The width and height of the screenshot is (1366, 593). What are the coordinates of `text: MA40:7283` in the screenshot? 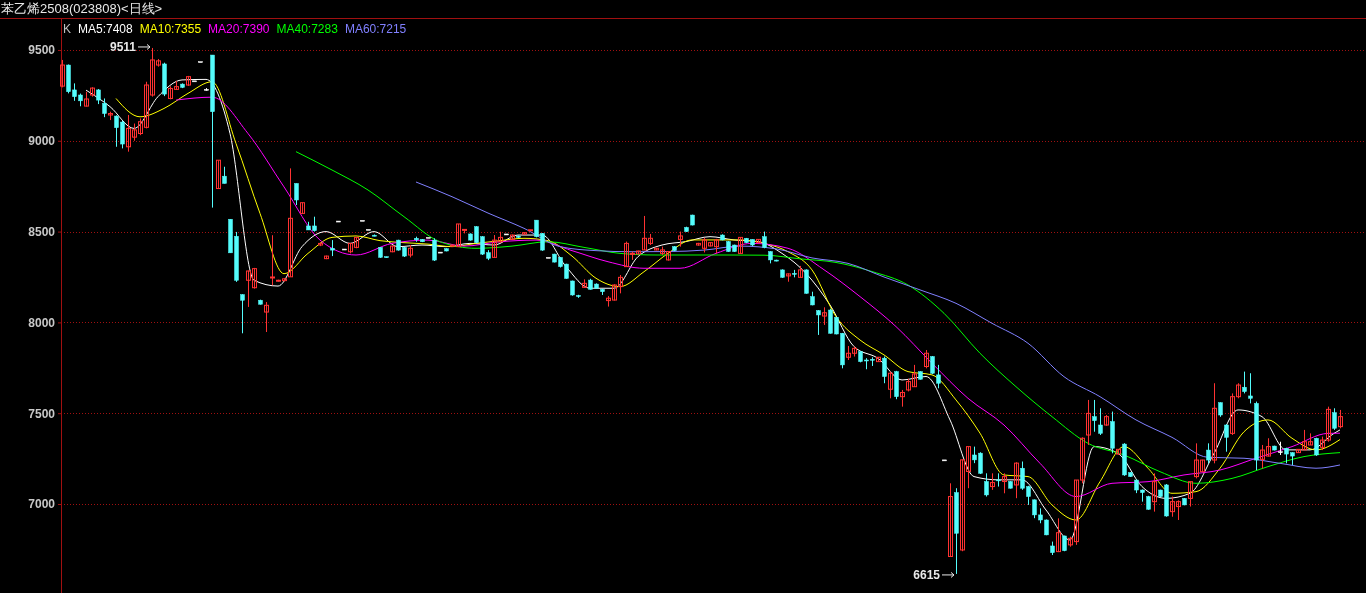 It's located at (307, 29).